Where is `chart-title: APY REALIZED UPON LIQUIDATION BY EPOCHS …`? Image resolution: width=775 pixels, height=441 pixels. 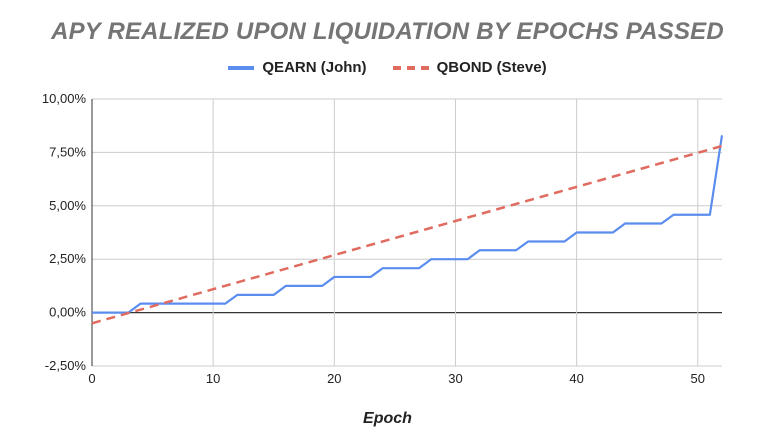
chart-title: APY REALIZED UPON LIQUIDATION BY EPOCHS … is located at coordinates (387, 31).